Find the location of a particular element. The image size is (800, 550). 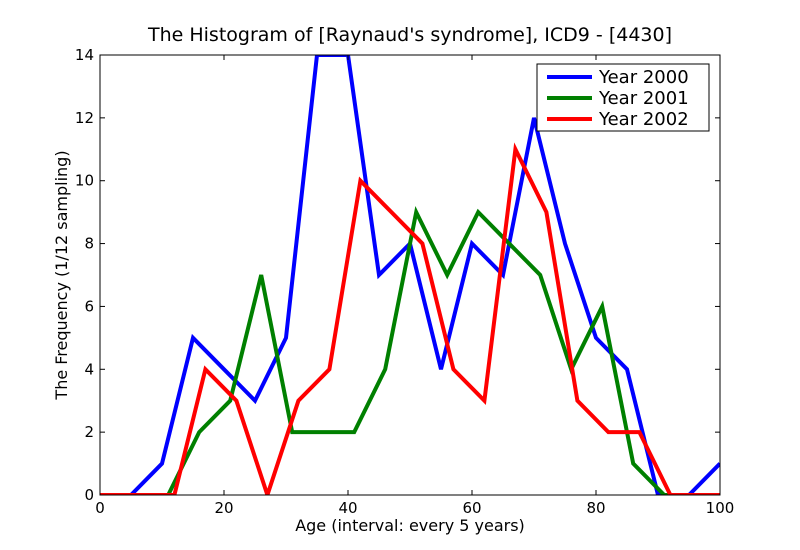

legend-label: Year 2001 is located at coordinates (643, 98).